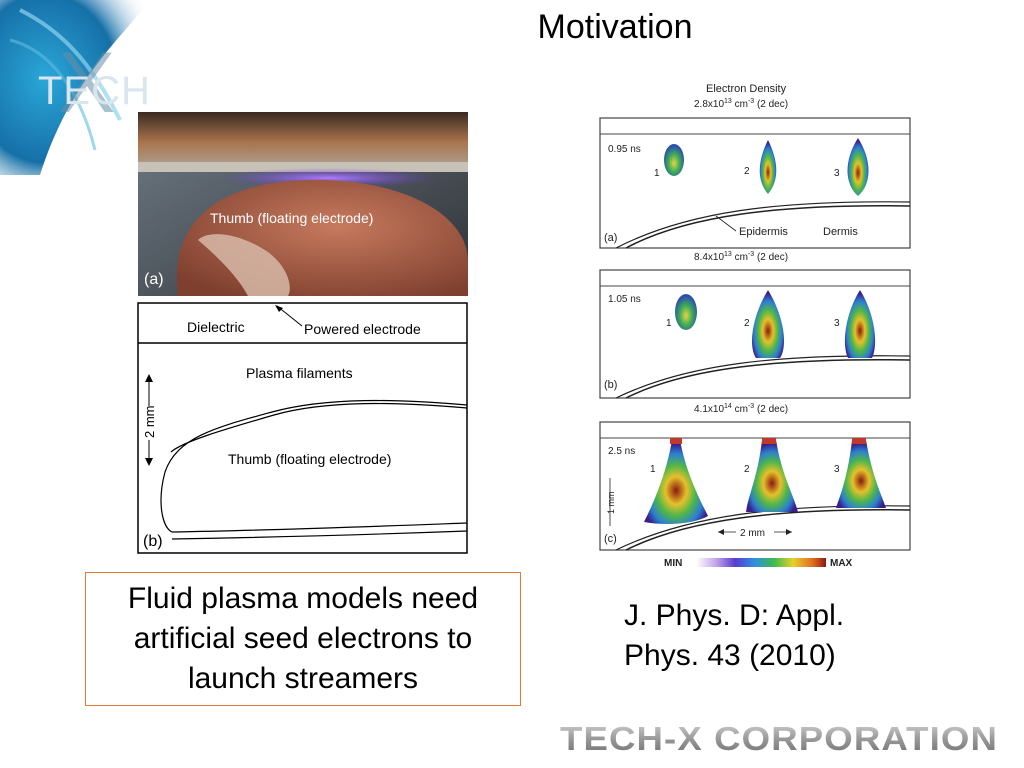 This screenshot has width=1024, height=768. I want to click on sim-panel-a-label: (a), so click(610, 238).